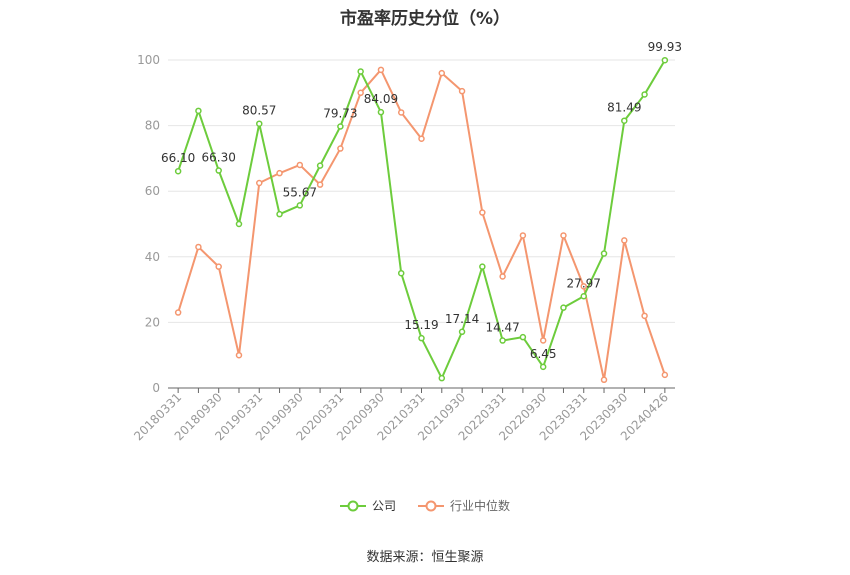  I want to click on data-source: 数据来源：恒生聚源, so click(425, 557).